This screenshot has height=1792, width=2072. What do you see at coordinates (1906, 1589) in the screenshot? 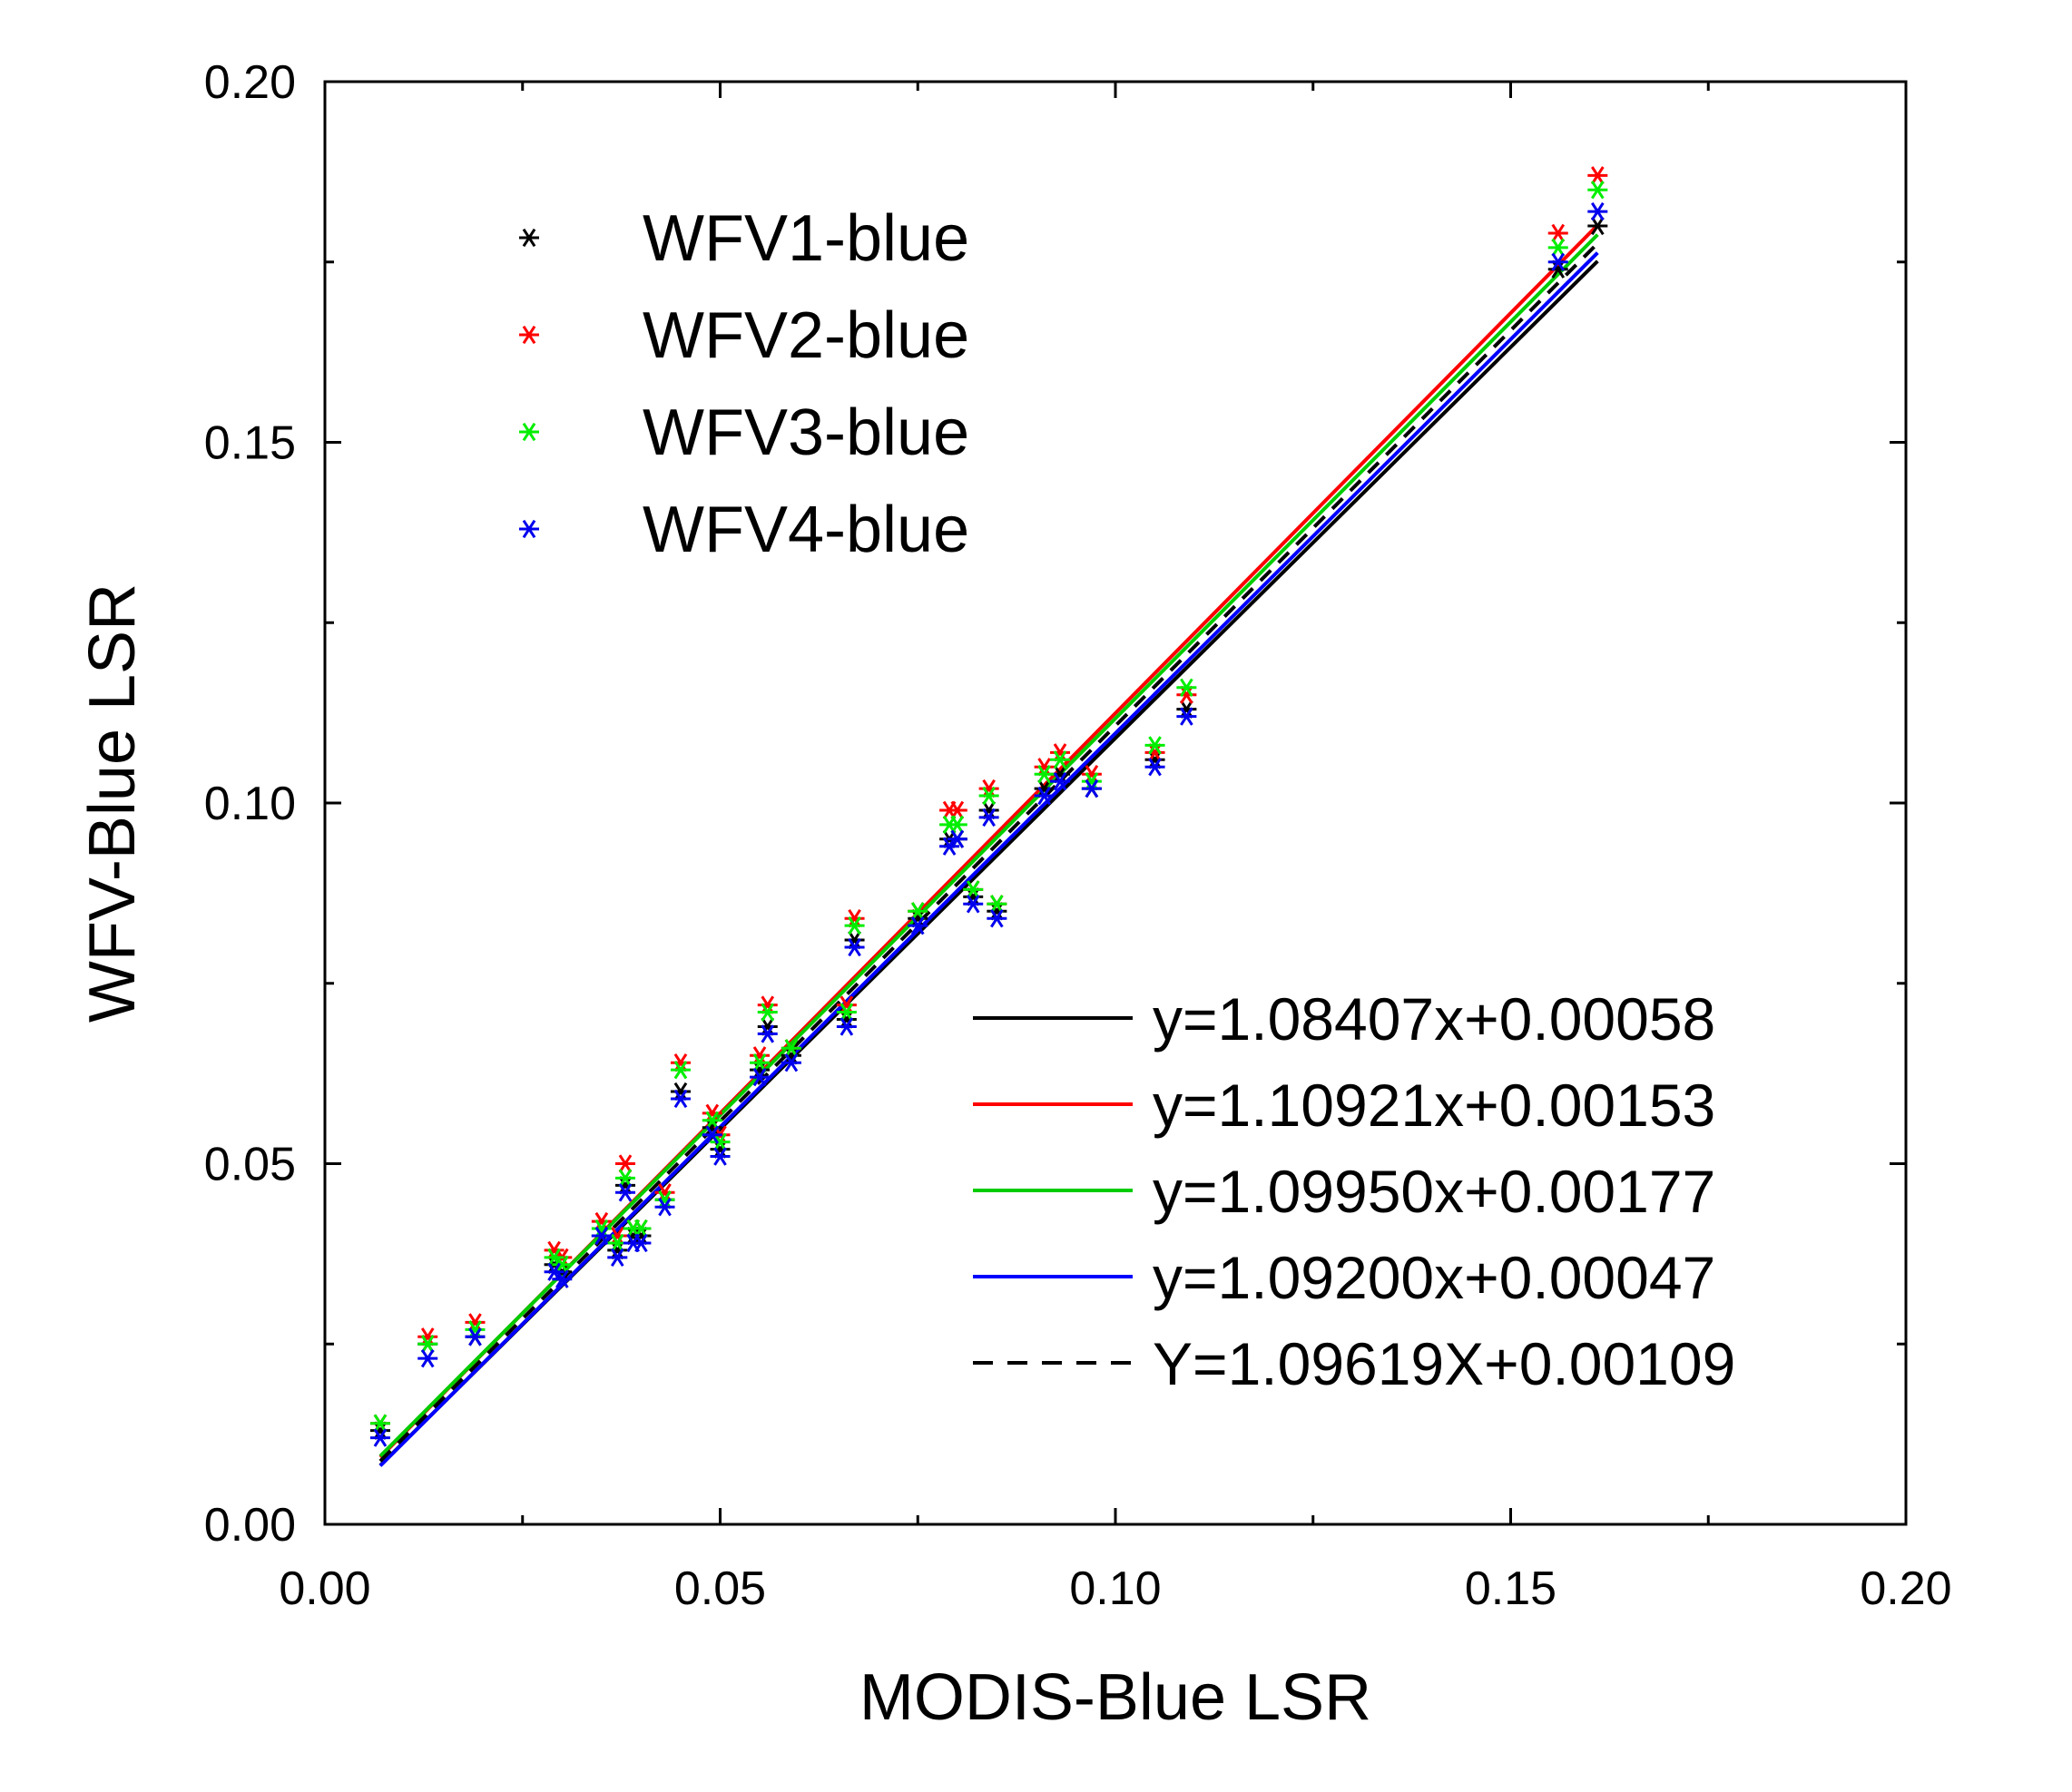
I see `x-tick-label: 0.20` at bounding box center [1906, 1589].